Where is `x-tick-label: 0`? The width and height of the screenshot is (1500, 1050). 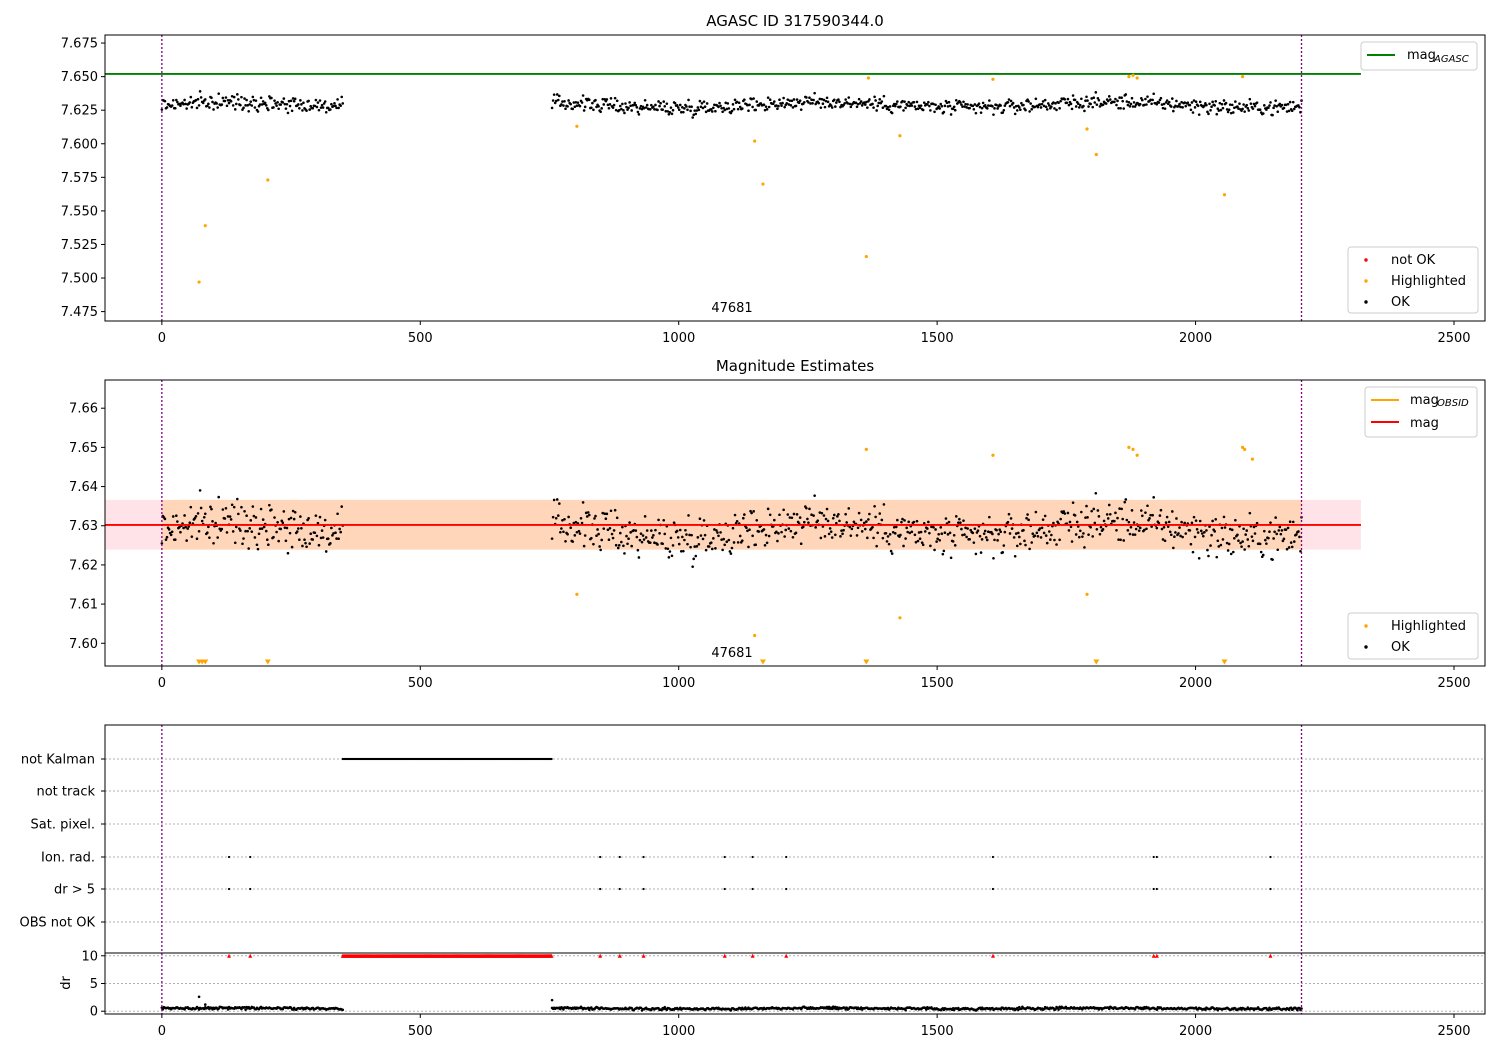 x-tick-label: 0 is located at coordinates (162, 338).